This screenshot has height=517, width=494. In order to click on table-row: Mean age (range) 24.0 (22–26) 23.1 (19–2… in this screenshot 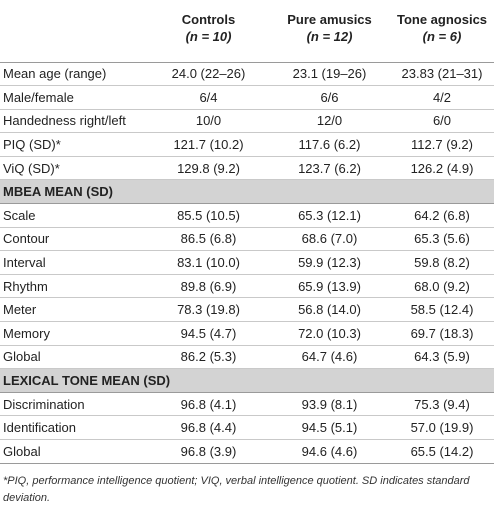, I will do `click(247, 74)`.